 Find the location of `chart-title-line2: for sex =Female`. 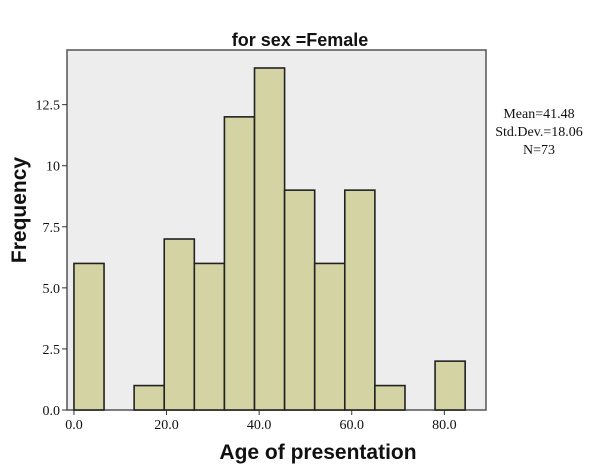

chart-title-line2: for sex =Female is located at coordinates (300, 40).